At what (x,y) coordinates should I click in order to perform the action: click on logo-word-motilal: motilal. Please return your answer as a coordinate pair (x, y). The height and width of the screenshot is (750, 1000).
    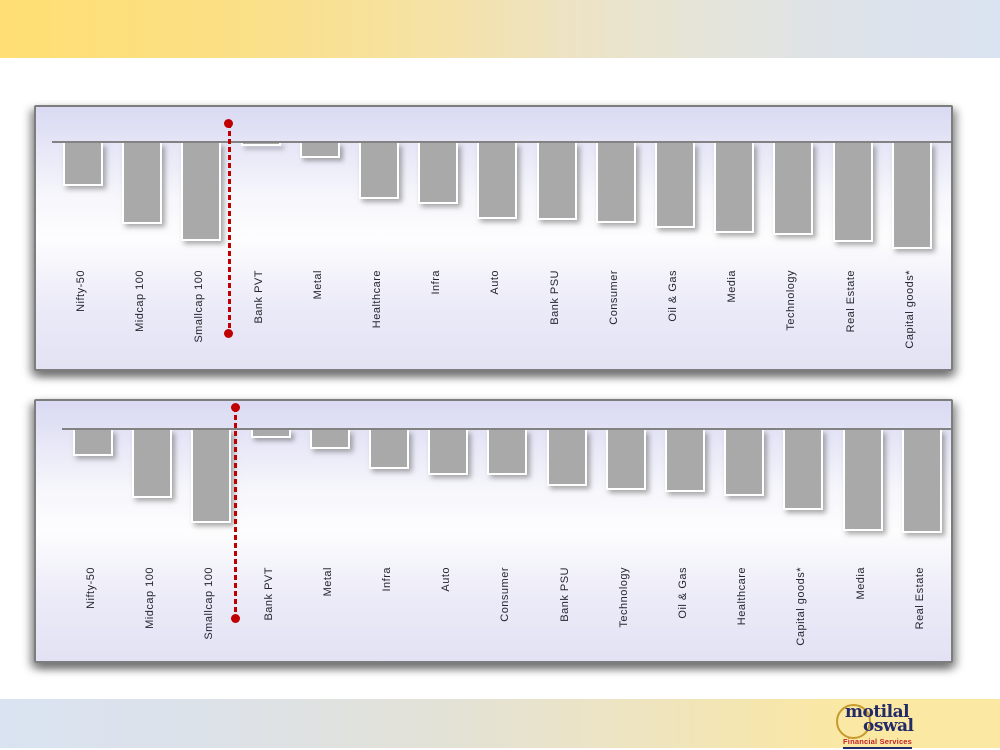
    Looking at the image, I should click on (877, 712).